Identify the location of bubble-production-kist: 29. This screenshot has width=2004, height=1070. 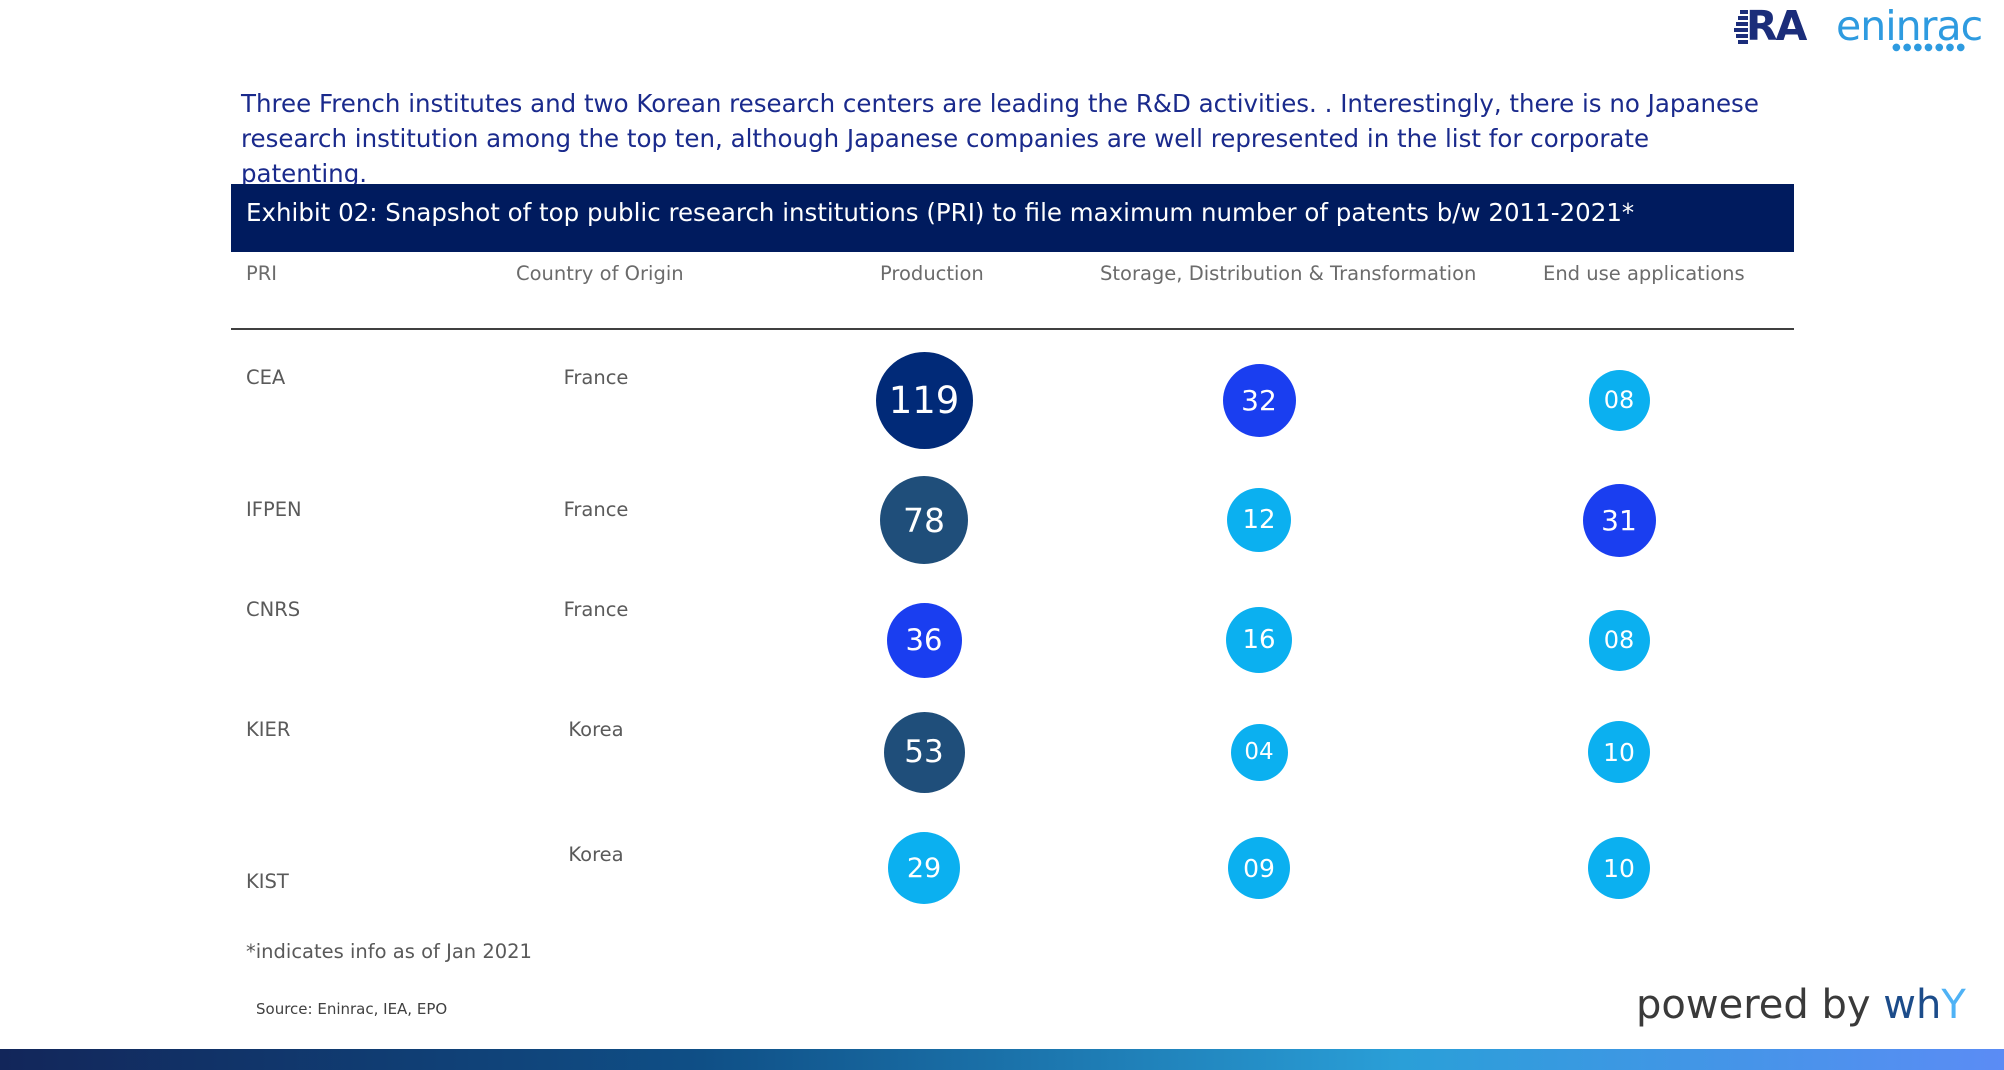
(924, 868).